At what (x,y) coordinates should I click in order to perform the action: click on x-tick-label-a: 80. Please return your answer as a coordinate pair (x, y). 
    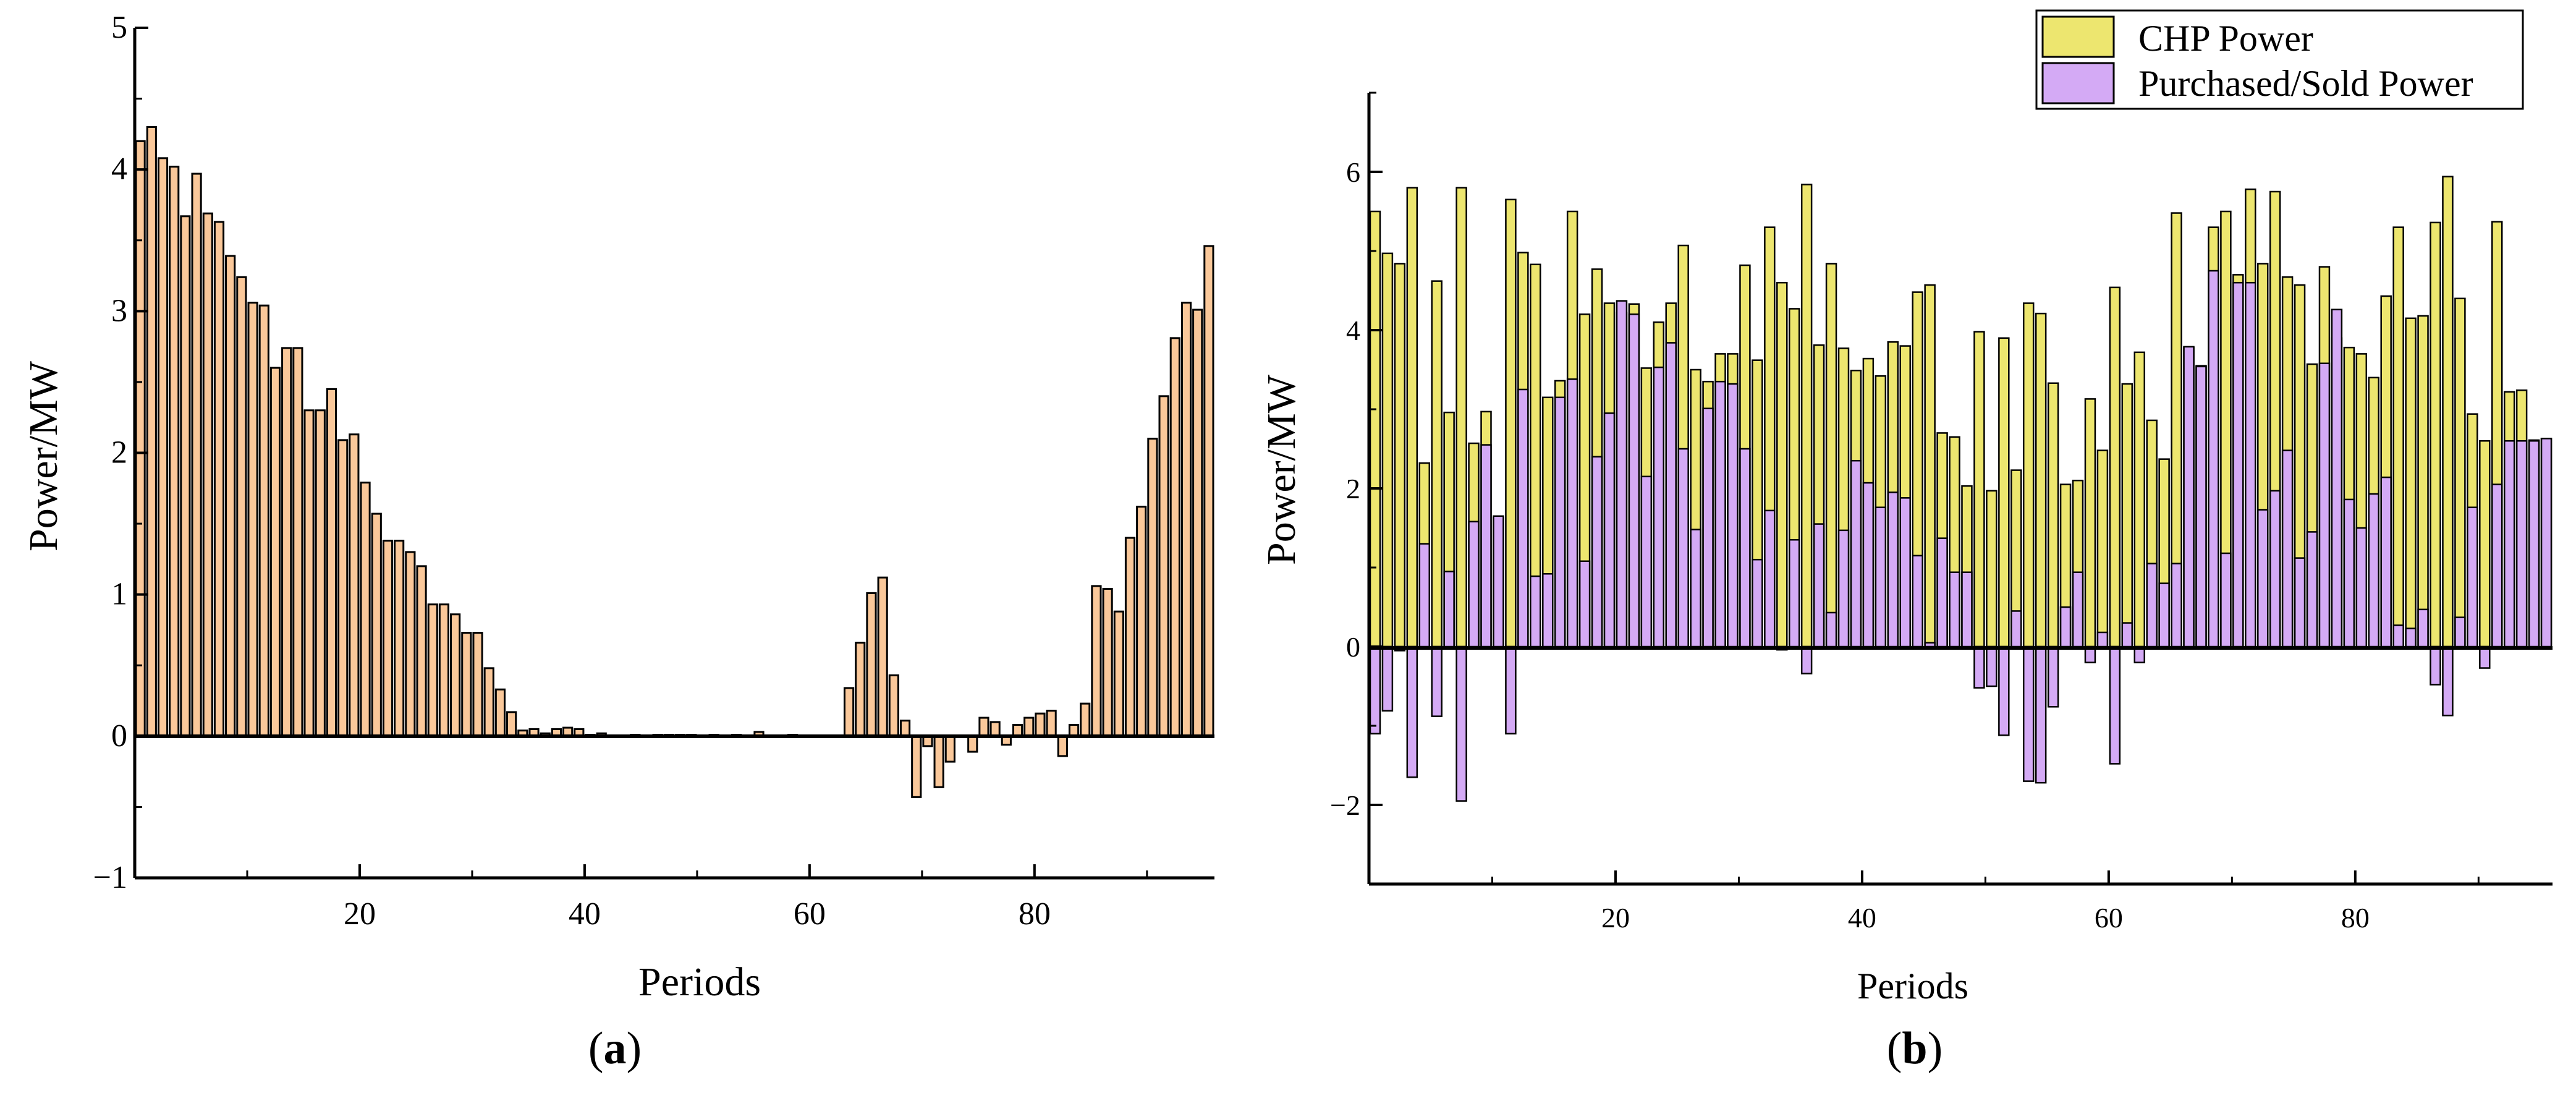
    Looking at the image, I should click on (1035, 914).